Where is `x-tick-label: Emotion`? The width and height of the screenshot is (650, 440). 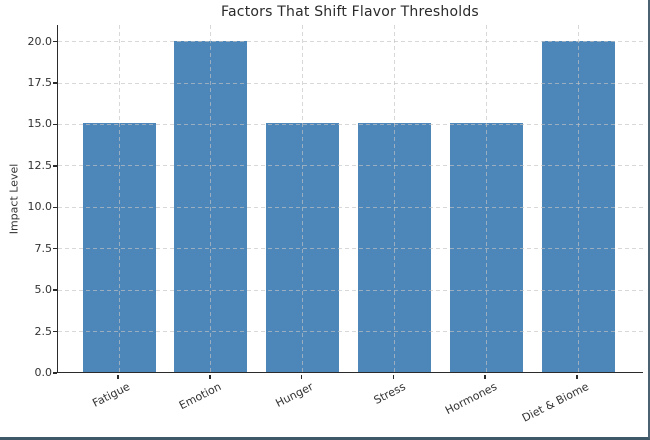
x-tick-label: Emotion is located at coordinates (200, 396).